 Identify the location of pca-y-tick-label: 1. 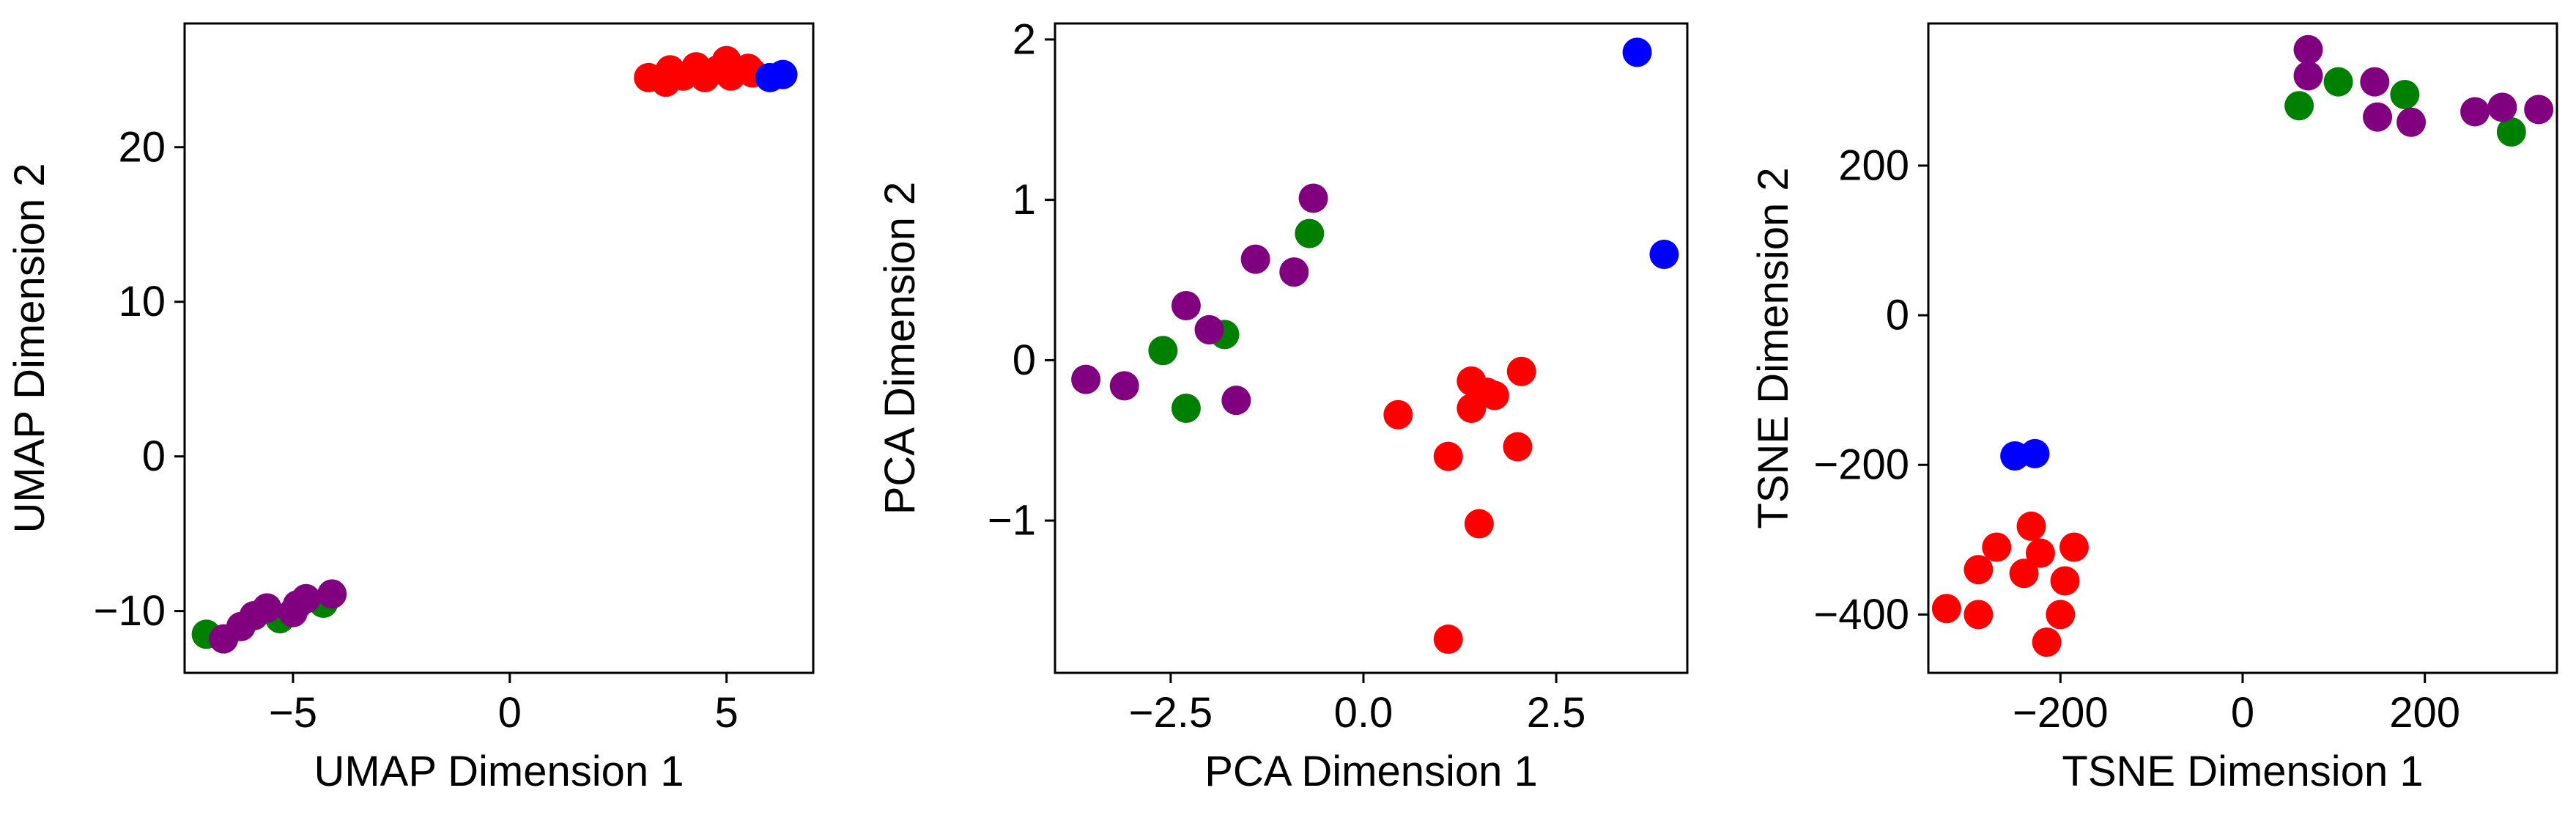
(1024, 200).